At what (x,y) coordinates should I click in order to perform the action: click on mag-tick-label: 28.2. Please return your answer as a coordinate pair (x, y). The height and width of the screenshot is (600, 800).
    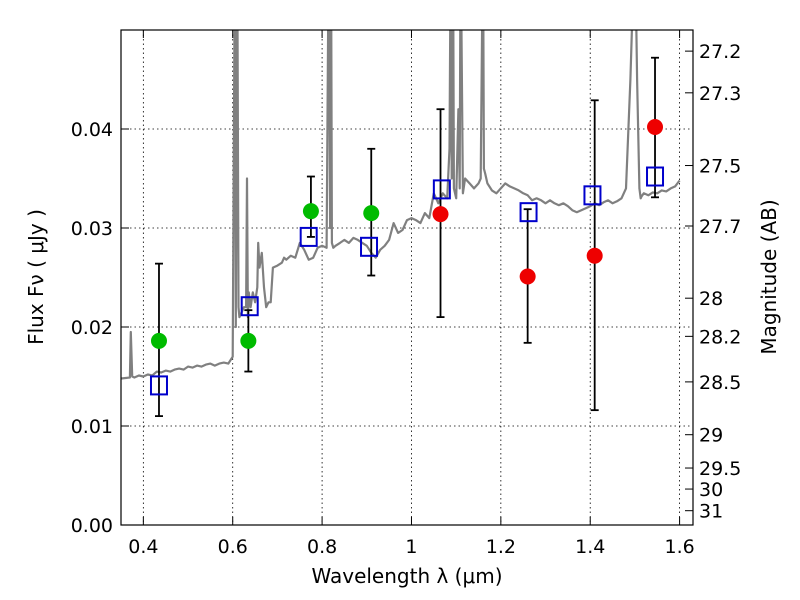
    Looking at the image, I should click on (720, 337).